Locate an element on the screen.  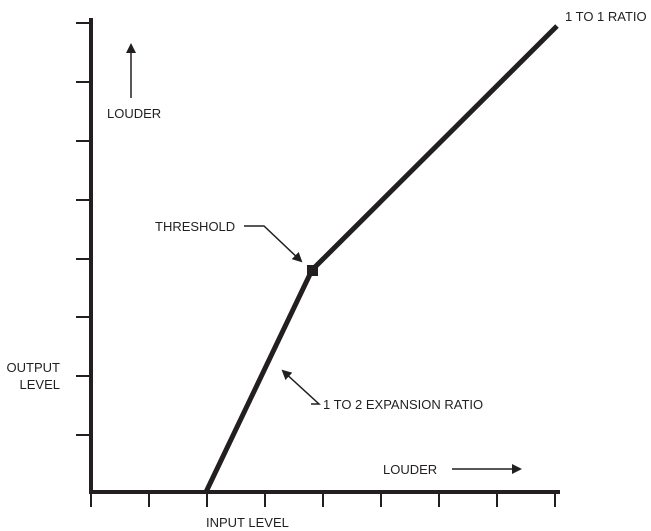
y-ticks is located at coordinates (83, 229).